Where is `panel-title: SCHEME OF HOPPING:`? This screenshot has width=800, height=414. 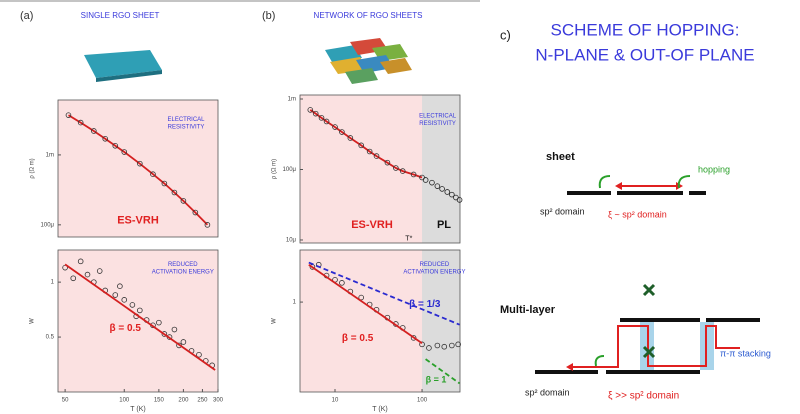
panel-title: SCHEME OF HOPPING: is located at coordinates (645, 29).